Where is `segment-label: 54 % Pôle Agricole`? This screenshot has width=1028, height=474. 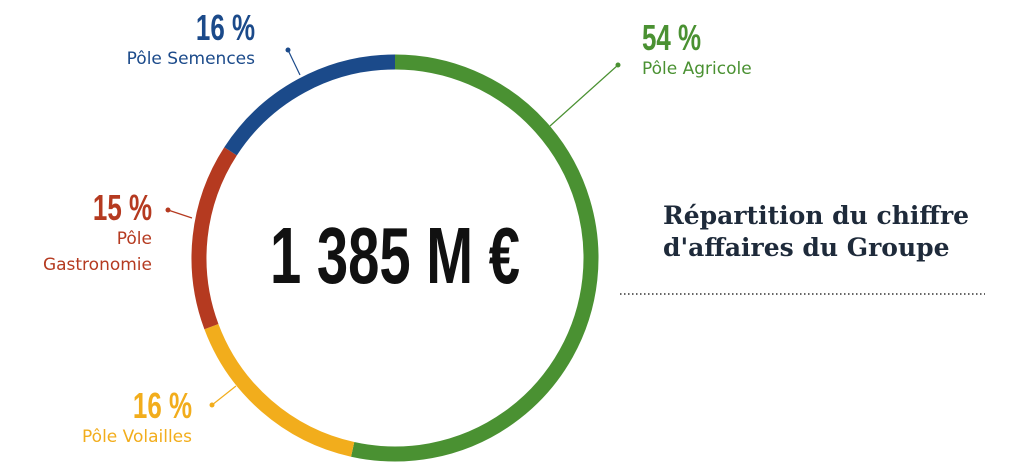 segment-label: 54 % Pôle Agricole is located at coordinates (792, 51).